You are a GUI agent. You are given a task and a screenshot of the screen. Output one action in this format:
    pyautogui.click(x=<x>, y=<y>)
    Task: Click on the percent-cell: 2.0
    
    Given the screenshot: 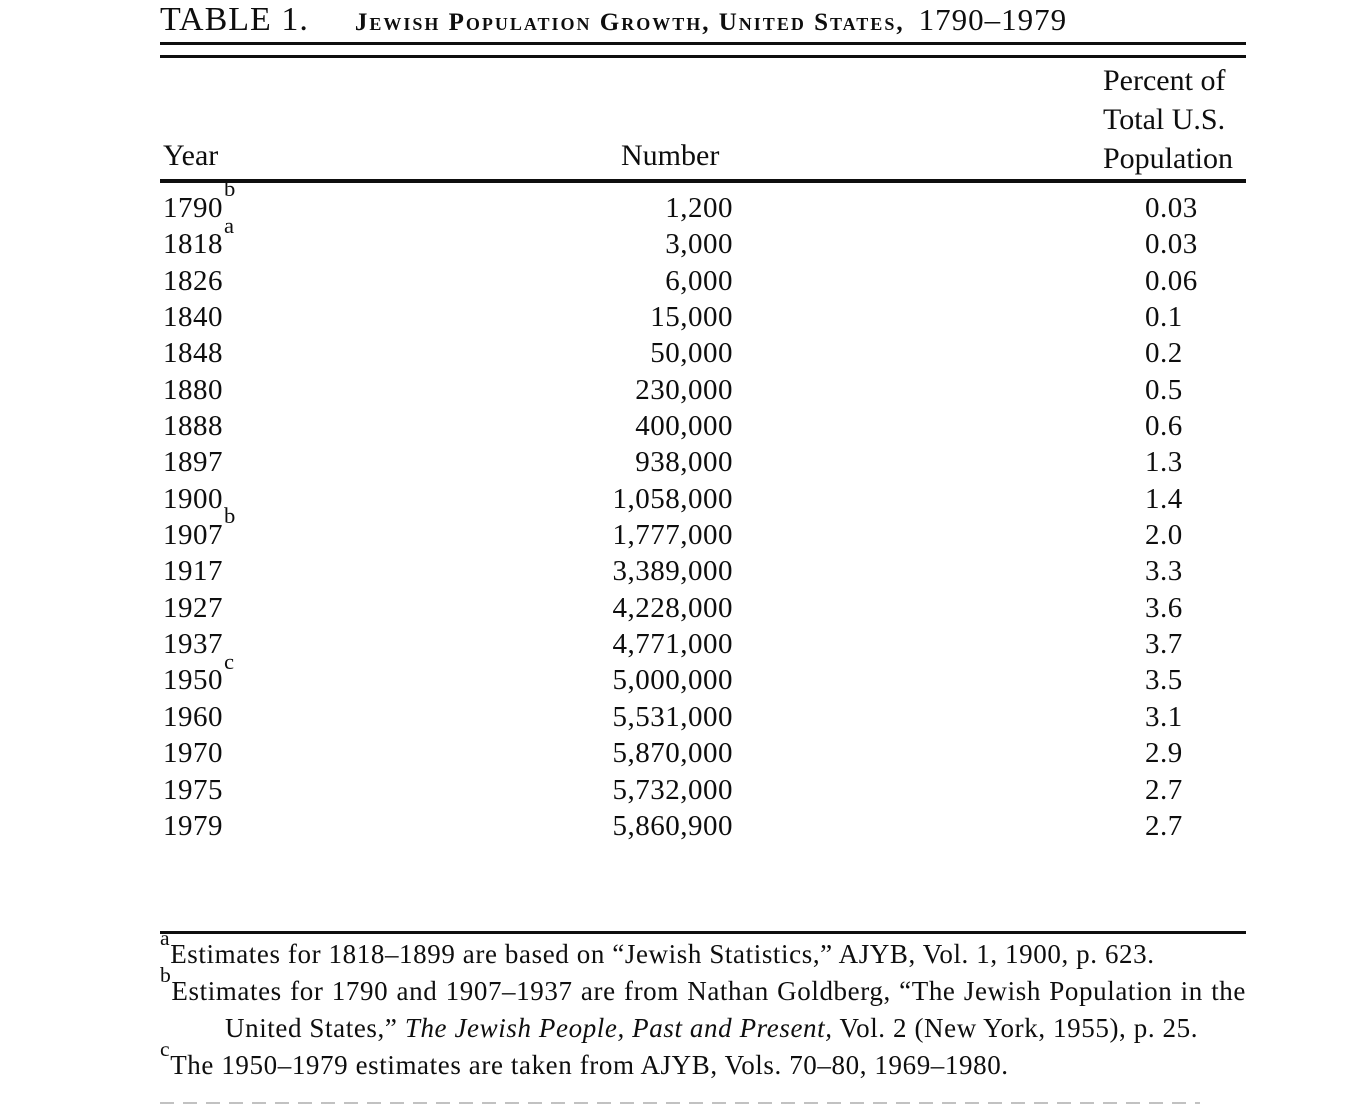 What is the action you would take?
    pyautogui.click(x=1164, y=535)
    